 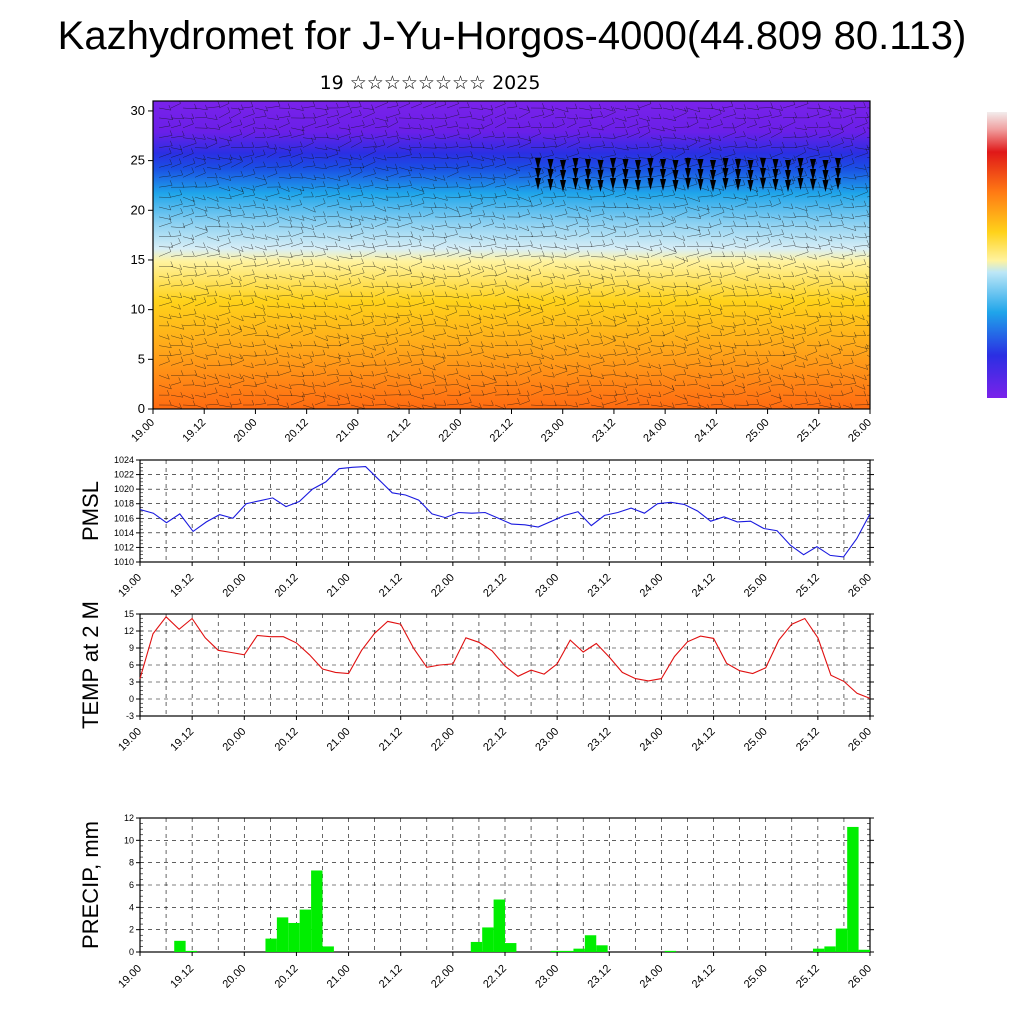 What do you see at coordinates (808, 977) in the screenshot?
I see `x-tick-label: 25.12` at bounding box center [808, 977].